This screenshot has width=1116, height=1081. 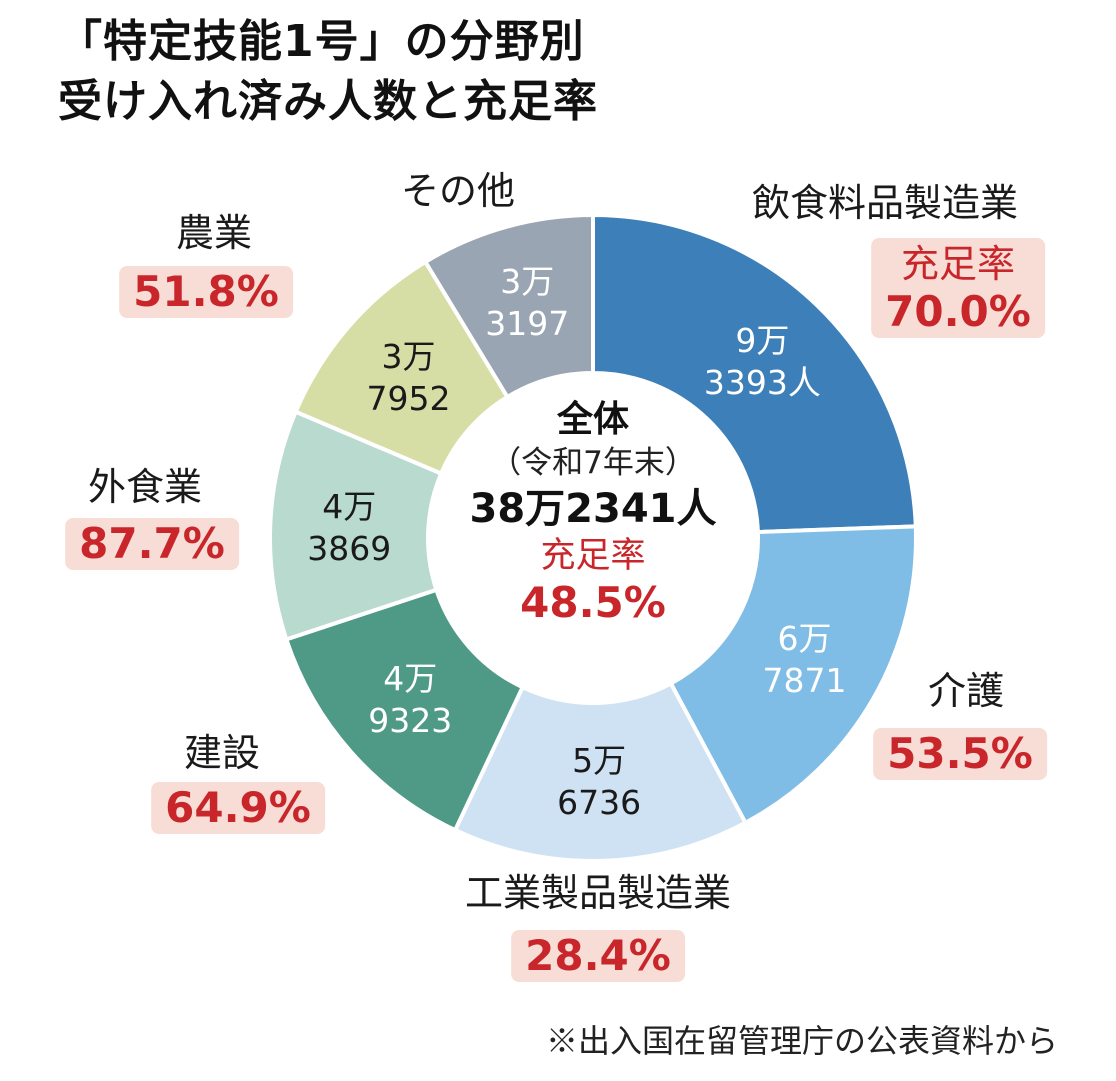 I want to click on slice-value-line-2: 3869, so click(x=349, y=548).